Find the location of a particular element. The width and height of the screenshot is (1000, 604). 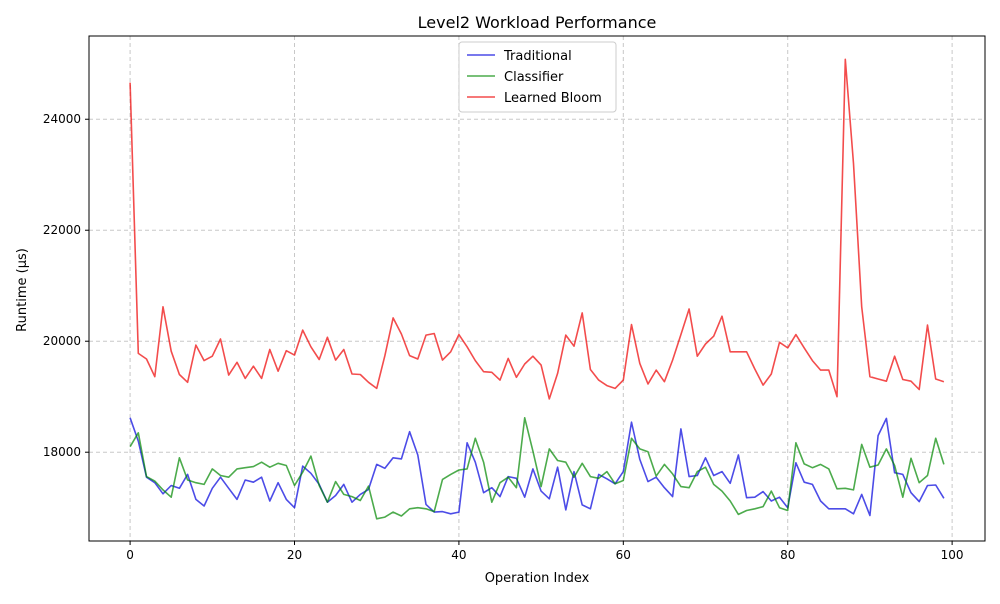

x-tick-label: 20 is located at coordinates (294, 555).